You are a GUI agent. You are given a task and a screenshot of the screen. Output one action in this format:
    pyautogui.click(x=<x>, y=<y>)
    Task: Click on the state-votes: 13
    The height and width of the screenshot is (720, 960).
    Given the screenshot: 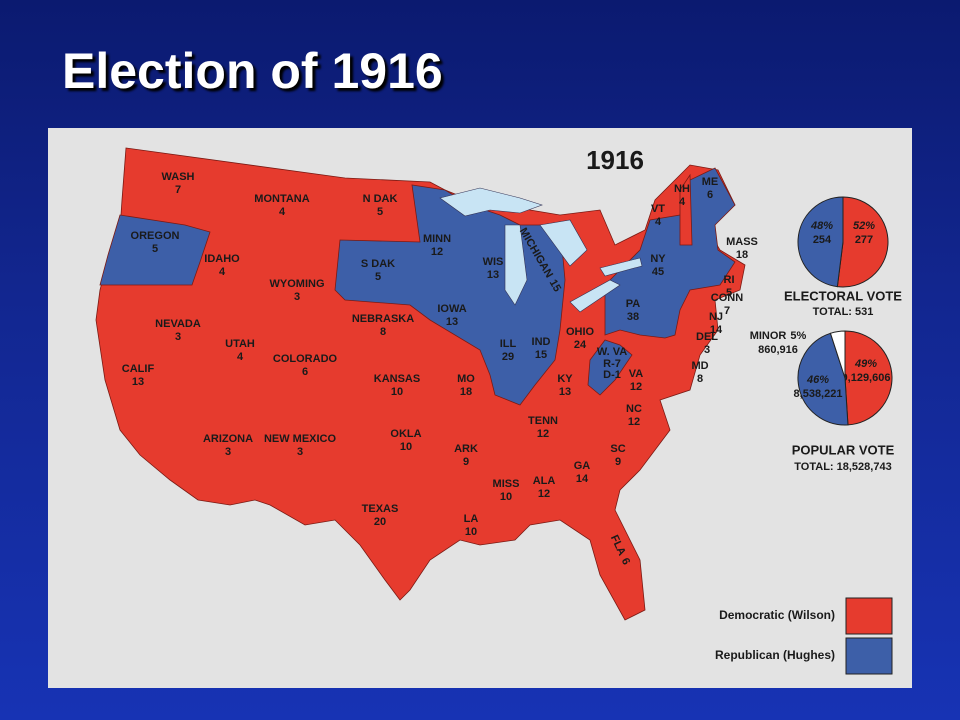 What is the action you would take?
    pyautogui.click(x=565, y=392)
    